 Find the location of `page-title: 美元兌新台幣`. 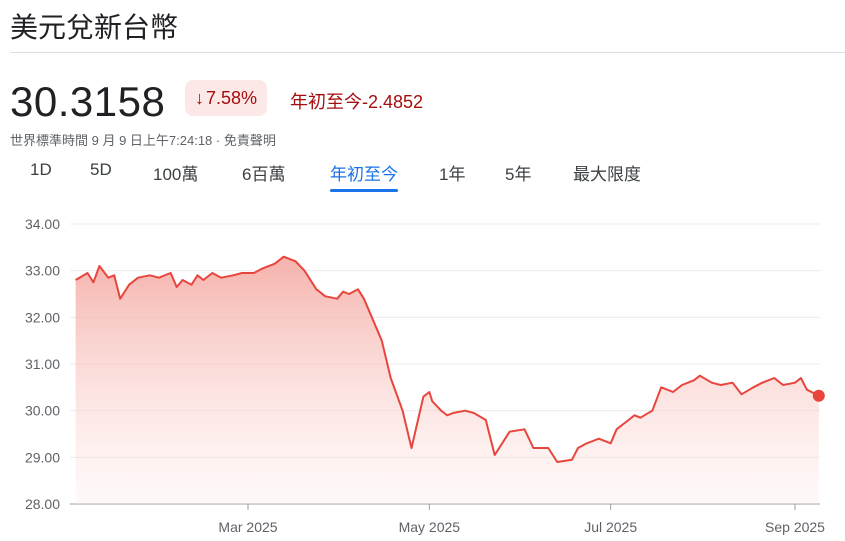

page-title: 美元兌新台幣 is located at coordinates (94, 27).